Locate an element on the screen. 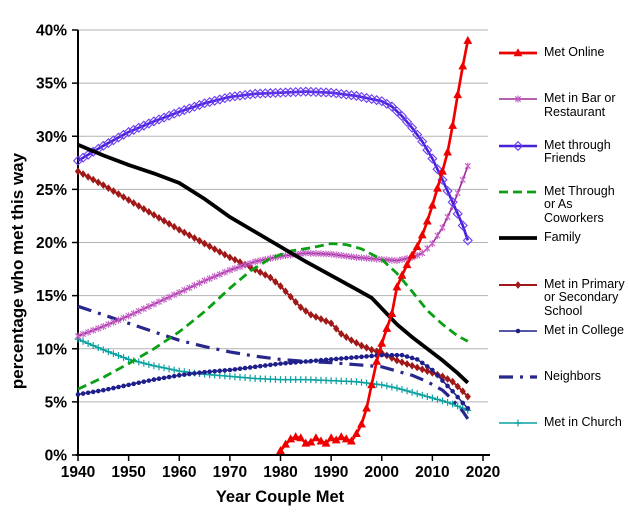 The height and width of the screenshot is (523, 629). y-tick-label-25%: 25% is located at coordinates (51, 190).